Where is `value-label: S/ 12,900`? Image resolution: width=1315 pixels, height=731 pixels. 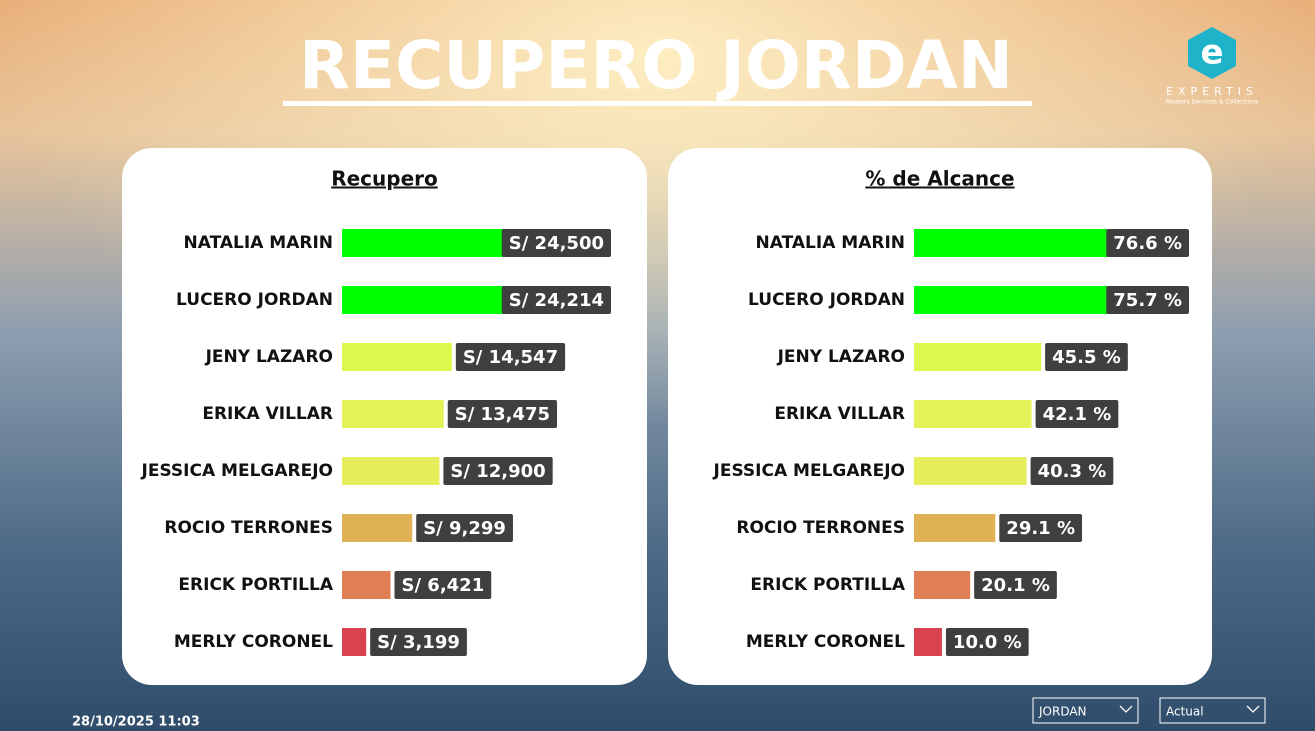
value-label: S/ 12,900 is located at coordinates (497, 471).